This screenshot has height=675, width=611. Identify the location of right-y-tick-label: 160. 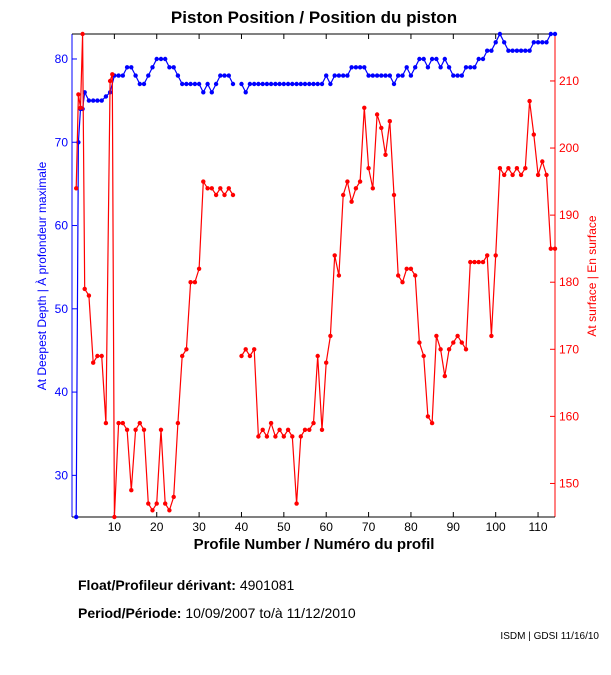
(569, 416).